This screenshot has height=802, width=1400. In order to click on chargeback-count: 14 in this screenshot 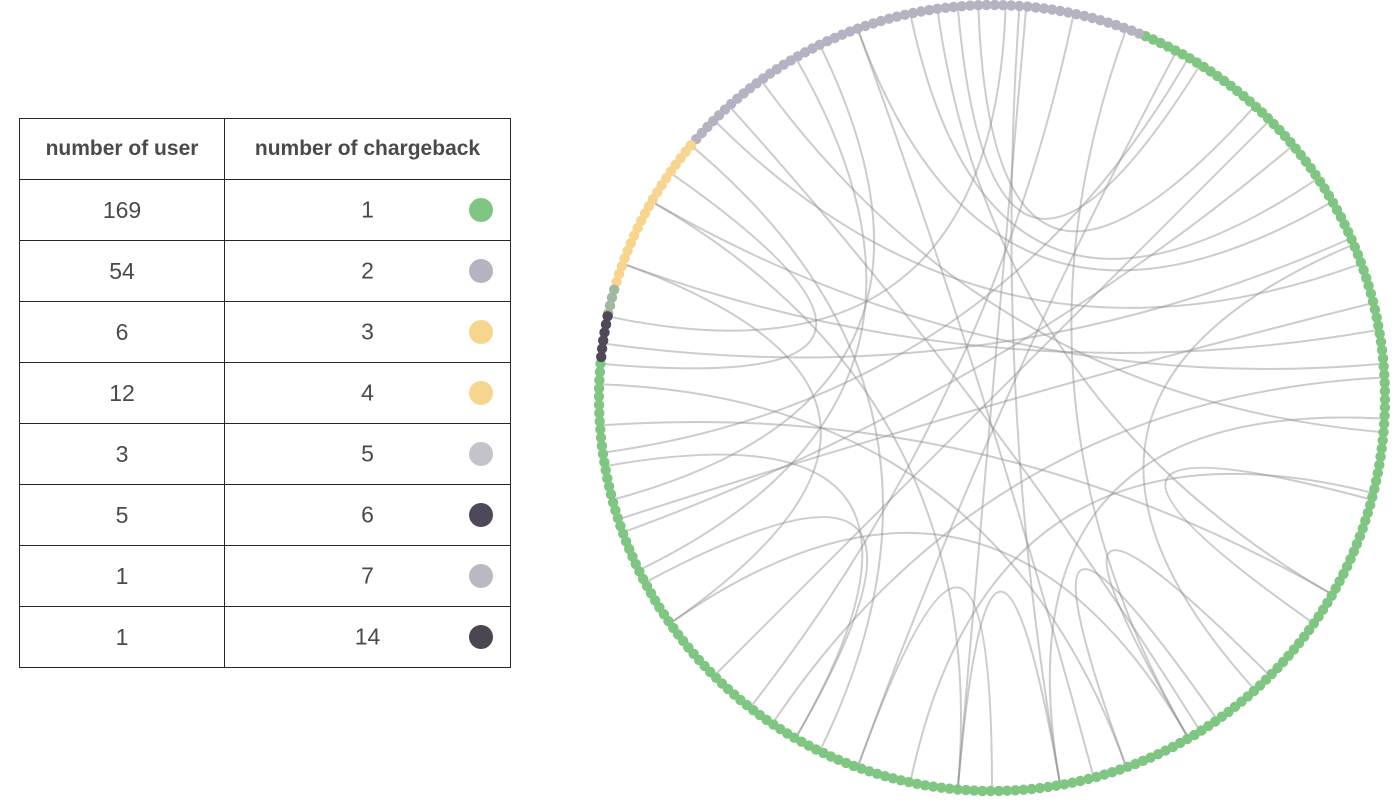, I will do `click(367, 636)`.